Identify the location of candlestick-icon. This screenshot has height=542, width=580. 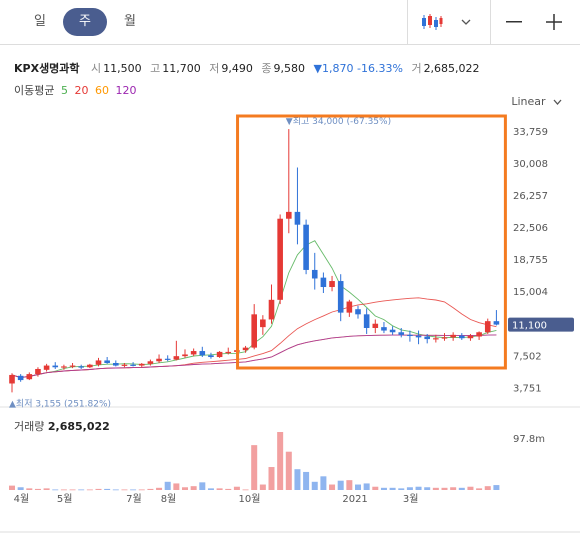
(432, 22).